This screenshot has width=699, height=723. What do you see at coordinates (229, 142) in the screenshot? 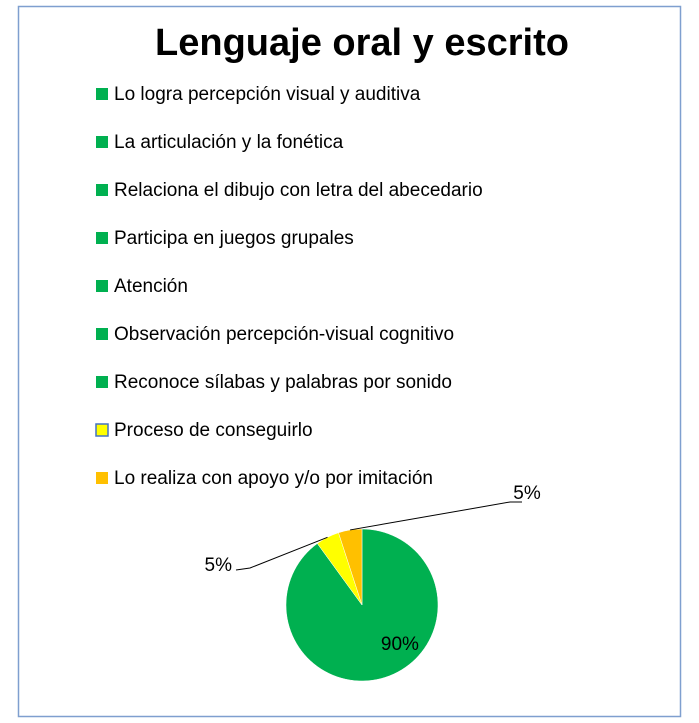
I see `legend-label: La articulación y la fonética` at bounding box center [229, 142].